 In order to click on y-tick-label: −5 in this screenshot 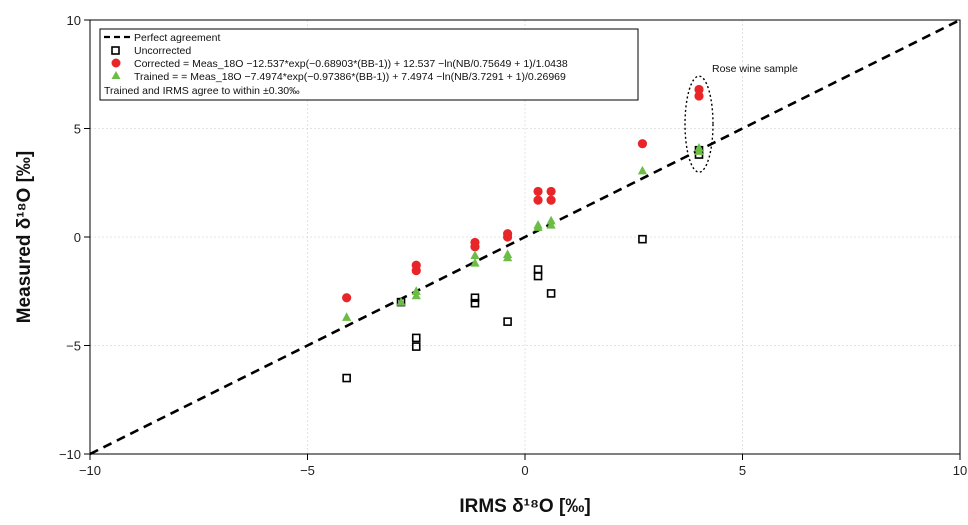, I will do `click(73, 346)`.